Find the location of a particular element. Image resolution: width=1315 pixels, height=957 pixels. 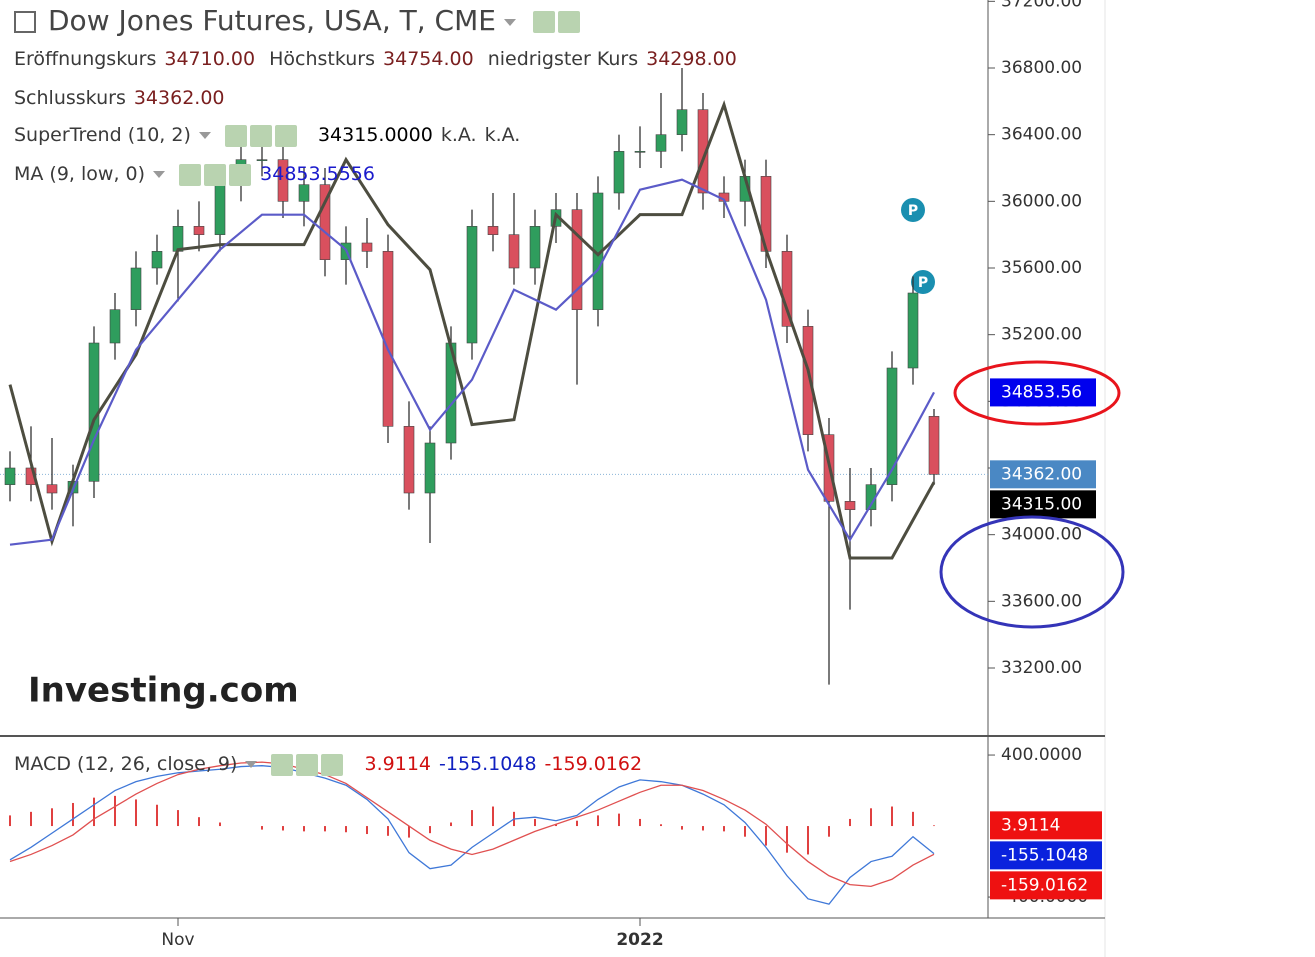

price-badge-label: 34315.00 is located at coordinates (1041, 504).